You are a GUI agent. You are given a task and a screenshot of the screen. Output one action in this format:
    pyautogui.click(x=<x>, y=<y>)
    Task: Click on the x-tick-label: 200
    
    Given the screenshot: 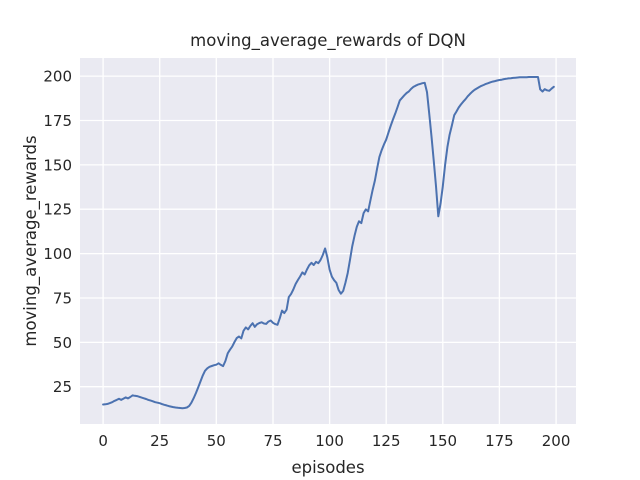 What is the action you would take?
    pyautogui.click(x=556, y=441)
    